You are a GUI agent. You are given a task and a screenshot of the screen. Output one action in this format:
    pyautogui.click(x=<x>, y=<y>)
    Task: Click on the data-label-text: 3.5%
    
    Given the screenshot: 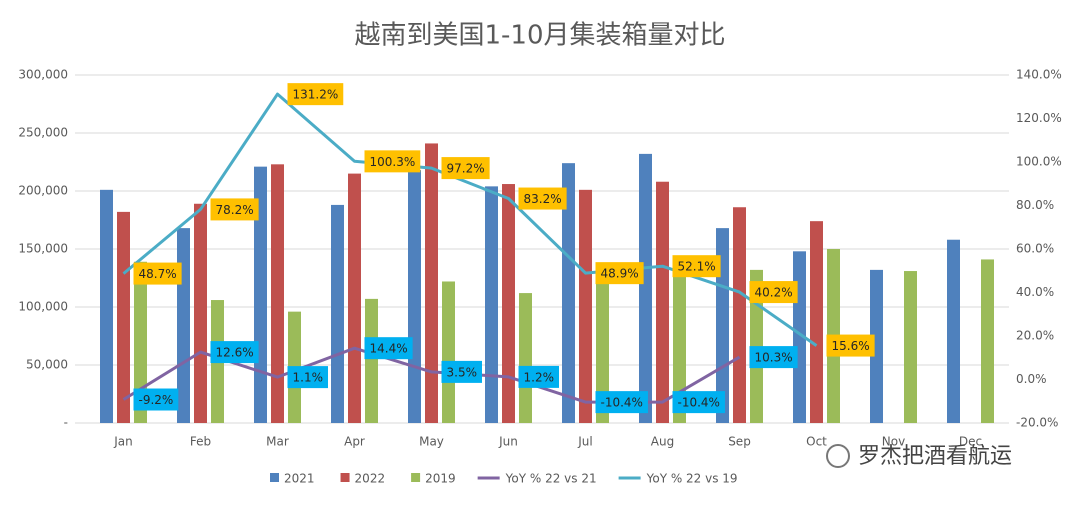 What is the action you would take?
    pyautogui.click(x=462, y=372)
    